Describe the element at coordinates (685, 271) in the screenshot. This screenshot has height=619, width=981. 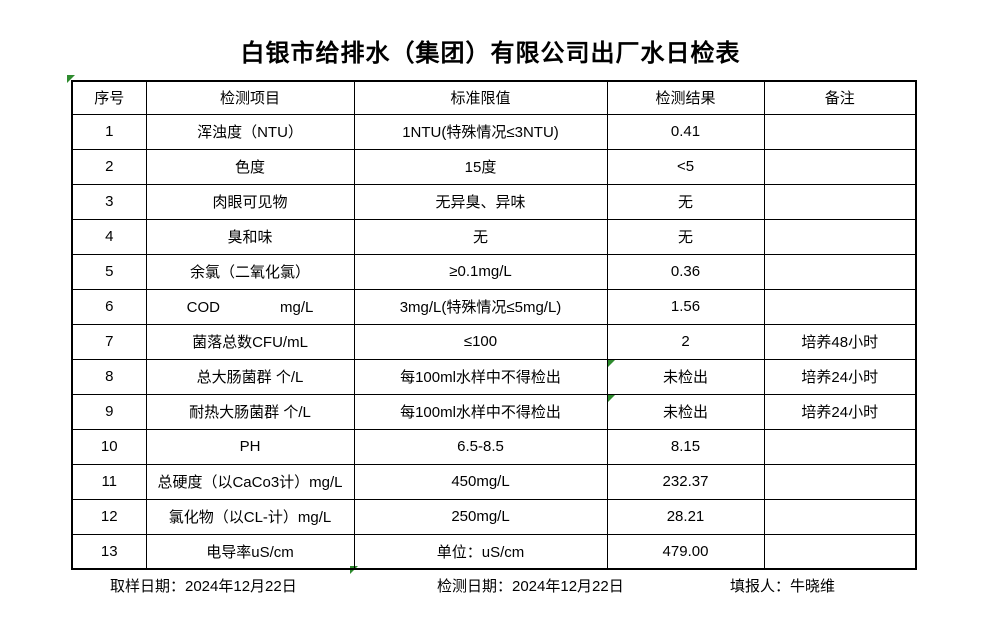
I see `cell-test-result: 0.36` at that location.